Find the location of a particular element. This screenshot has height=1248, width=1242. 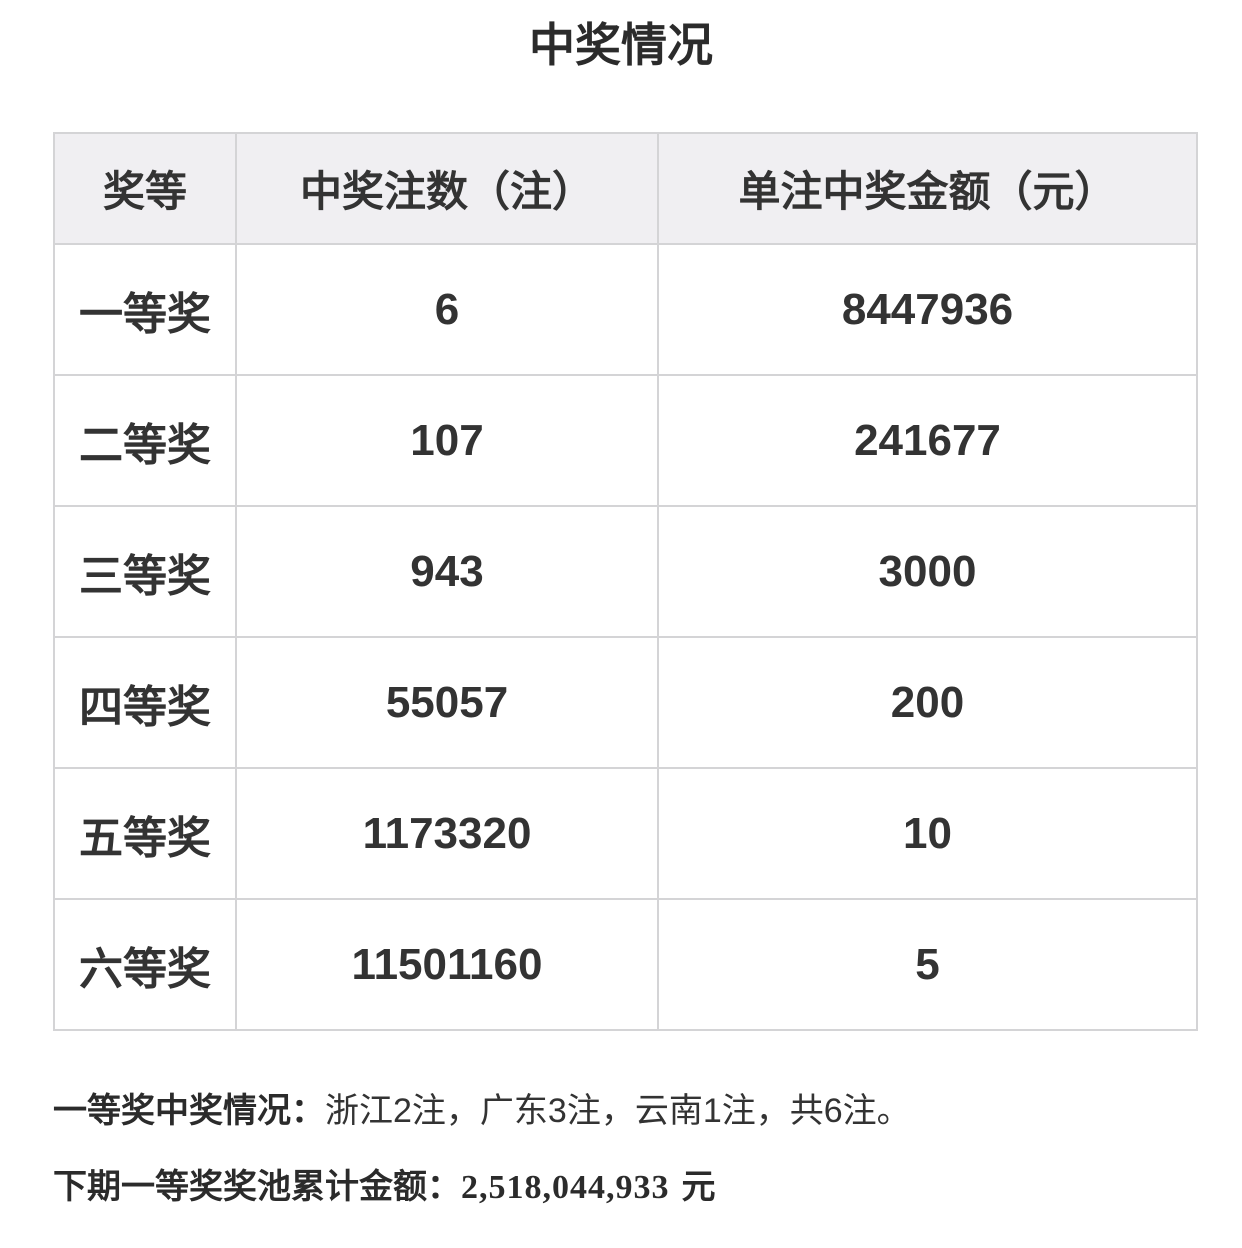

winning-bets-cell: 1173320 is located at coordinates (447, 834).